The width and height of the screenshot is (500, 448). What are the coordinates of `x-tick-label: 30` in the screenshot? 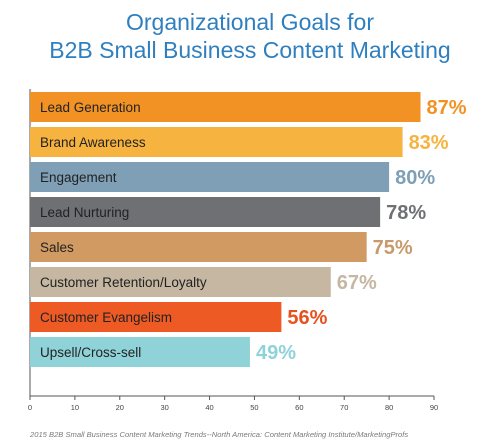 It's located at (164, 407).